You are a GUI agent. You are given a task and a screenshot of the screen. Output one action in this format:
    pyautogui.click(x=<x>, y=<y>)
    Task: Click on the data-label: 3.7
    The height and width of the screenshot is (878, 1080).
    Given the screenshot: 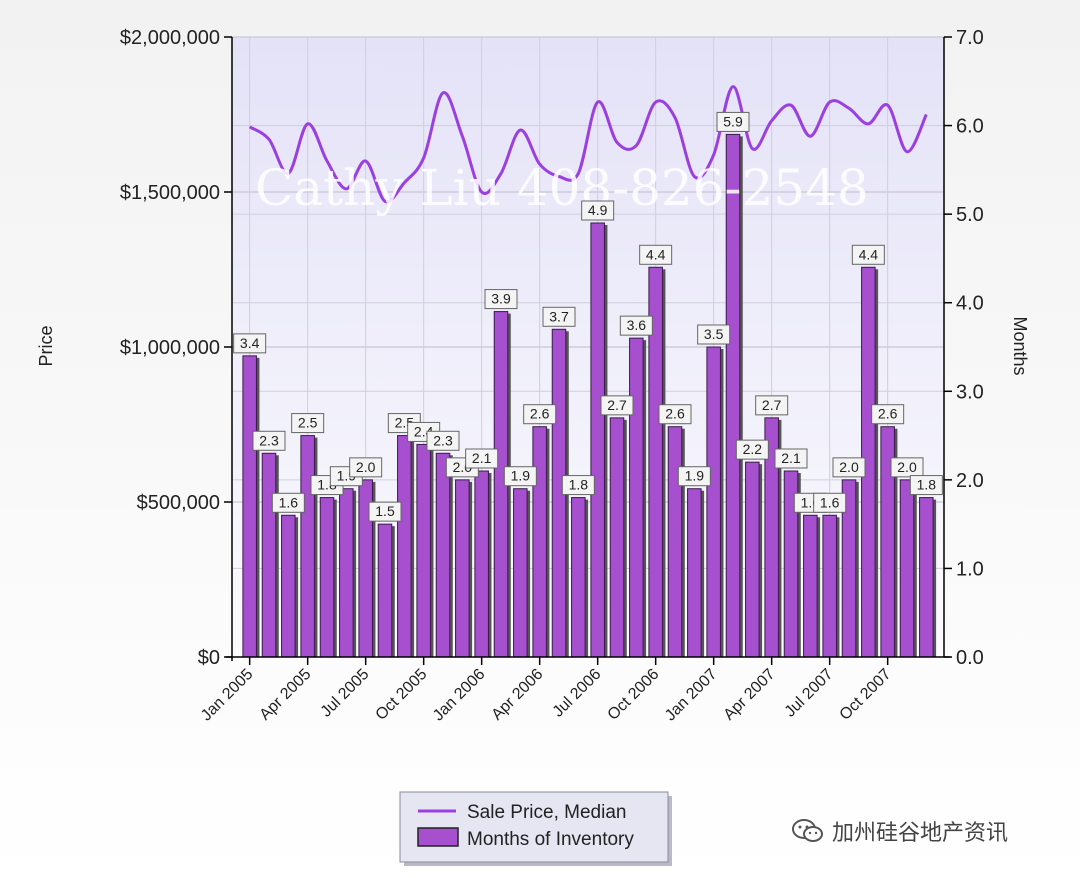 What is the action you would take?
    pyautogui.click(x=559, y=316)
    